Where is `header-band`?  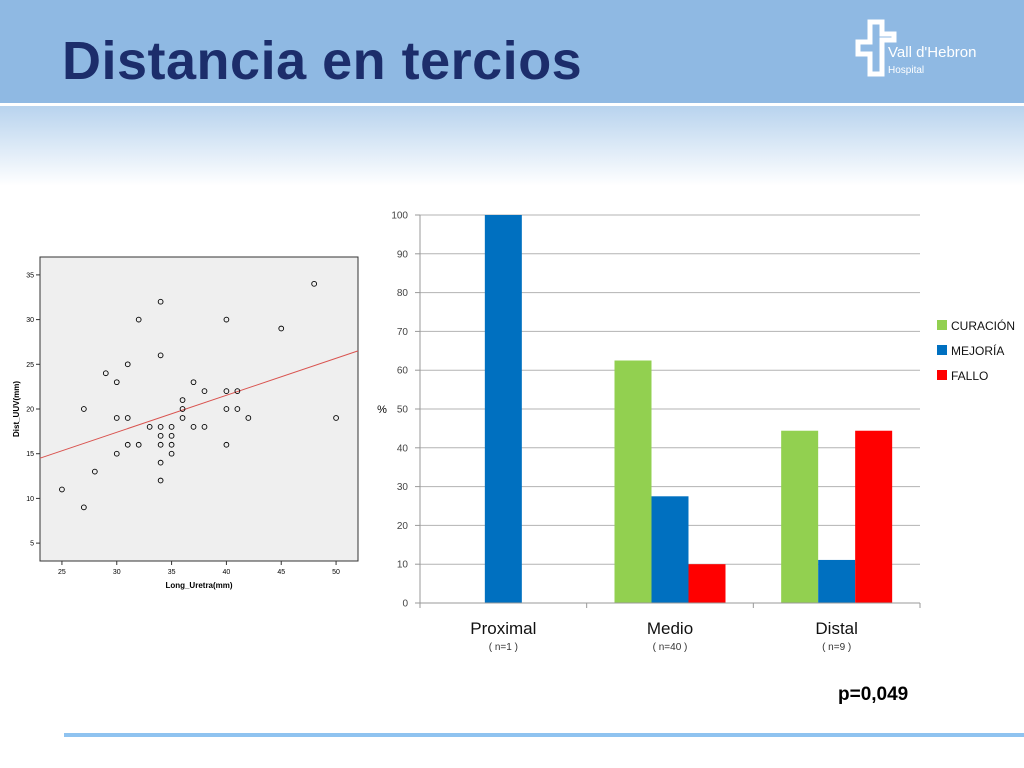
header-band is located at coordinates (512, 51).